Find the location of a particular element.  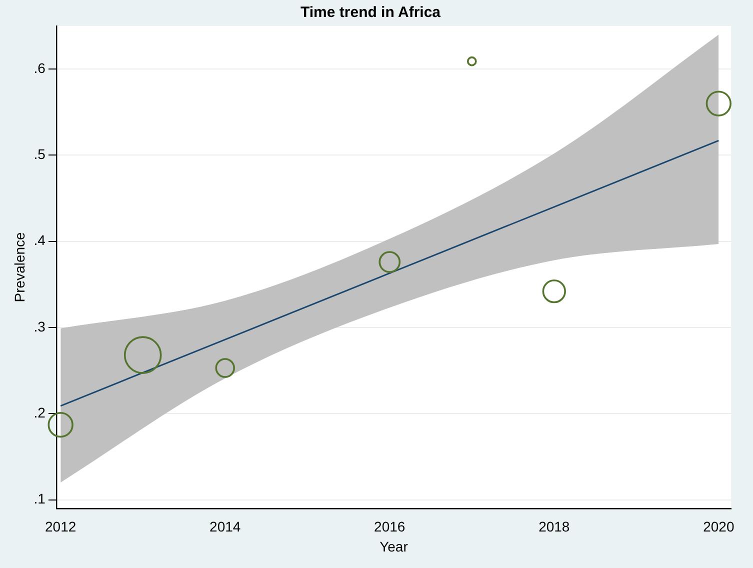

y-tick-label: .4 is located at coordinates (40, 240).